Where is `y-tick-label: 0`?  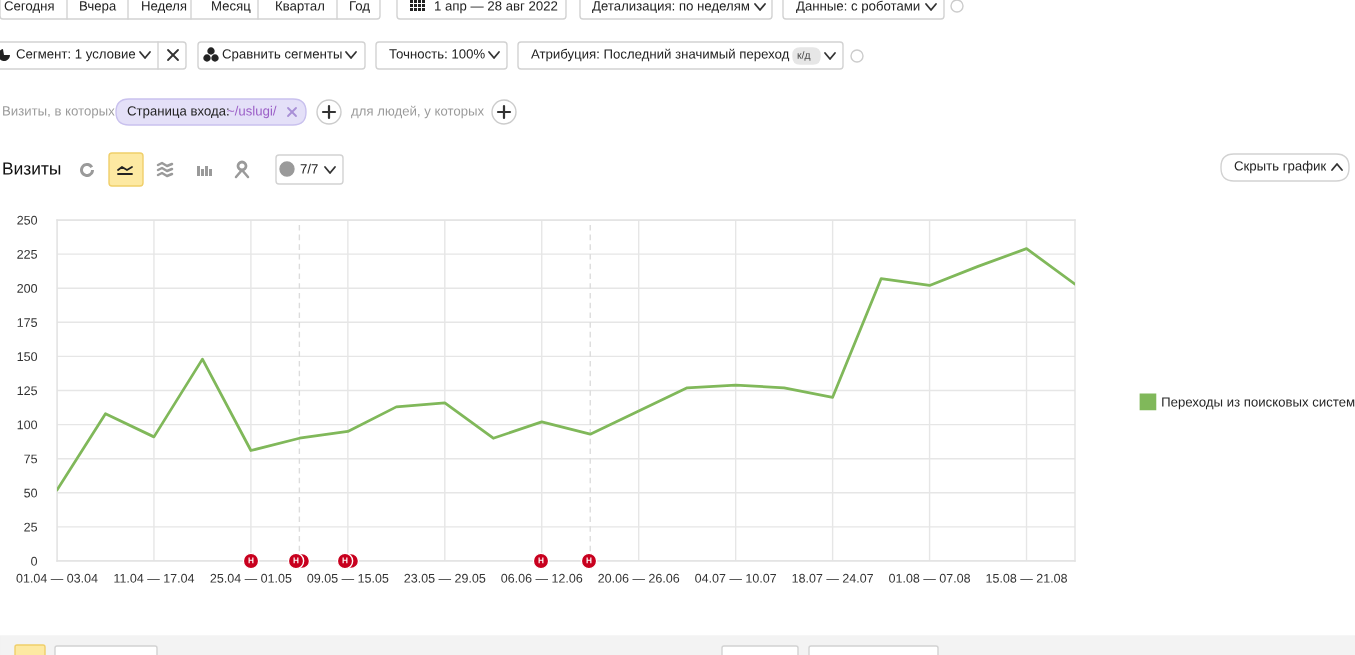
y-tick-label: 0 is located at coordinates (34, 561).